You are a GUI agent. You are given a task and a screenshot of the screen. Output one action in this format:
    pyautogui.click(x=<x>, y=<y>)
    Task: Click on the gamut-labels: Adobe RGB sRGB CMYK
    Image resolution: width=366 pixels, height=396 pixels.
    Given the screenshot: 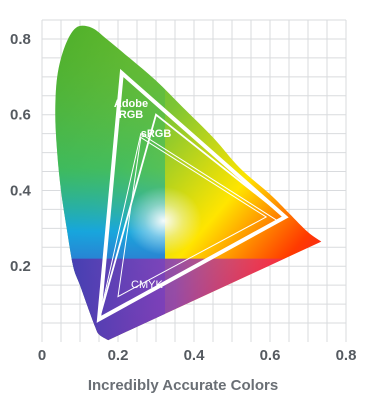 What is the action you would take?
    pyautogui.click(x=142, y=194)
    